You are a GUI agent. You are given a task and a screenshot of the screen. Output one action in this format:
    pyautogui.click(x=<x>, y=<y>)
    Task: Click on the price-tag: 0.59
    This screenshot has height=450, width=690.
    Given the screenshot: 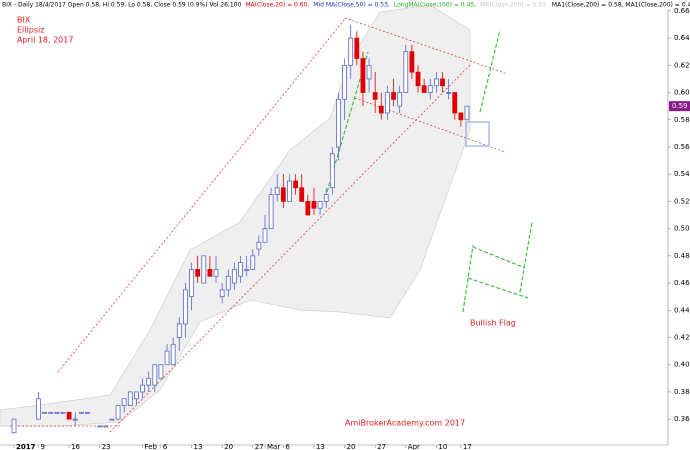 What is the action you would take?
    pyautogui.click(x=680, y=106)
    